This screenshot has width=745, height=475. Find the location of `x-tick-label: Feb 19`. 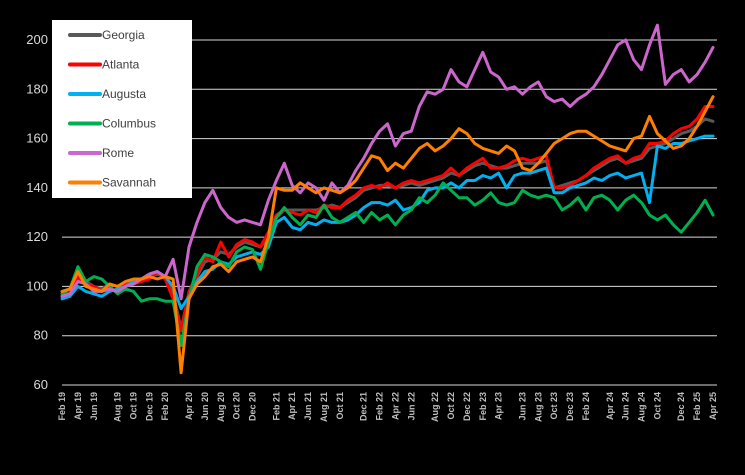

x-tick-label: Feb 19 is located at coordinates (62, 406).